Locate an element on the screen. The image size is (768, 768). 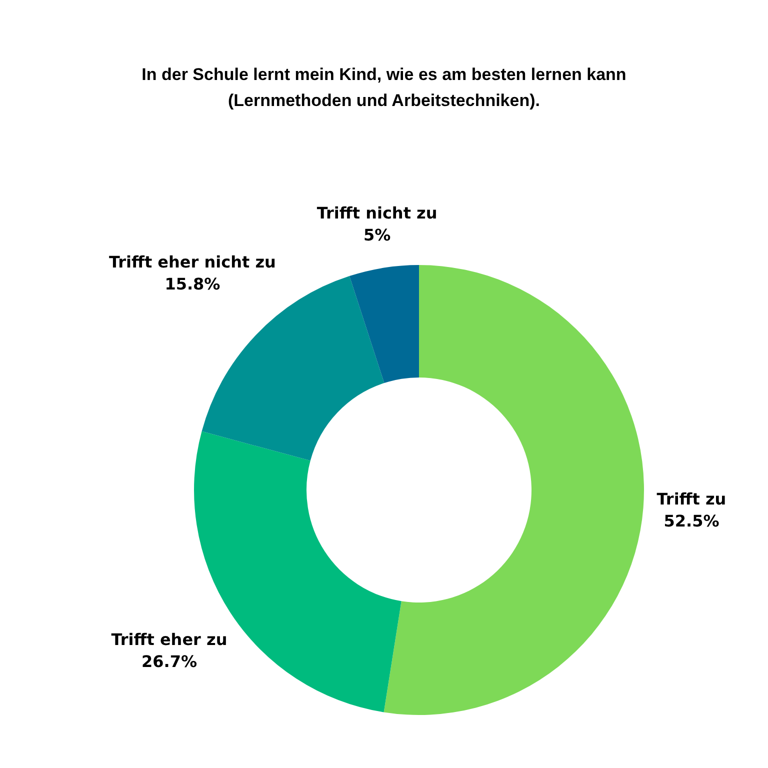
data-label: 5% is located at coordinates (377, 234).